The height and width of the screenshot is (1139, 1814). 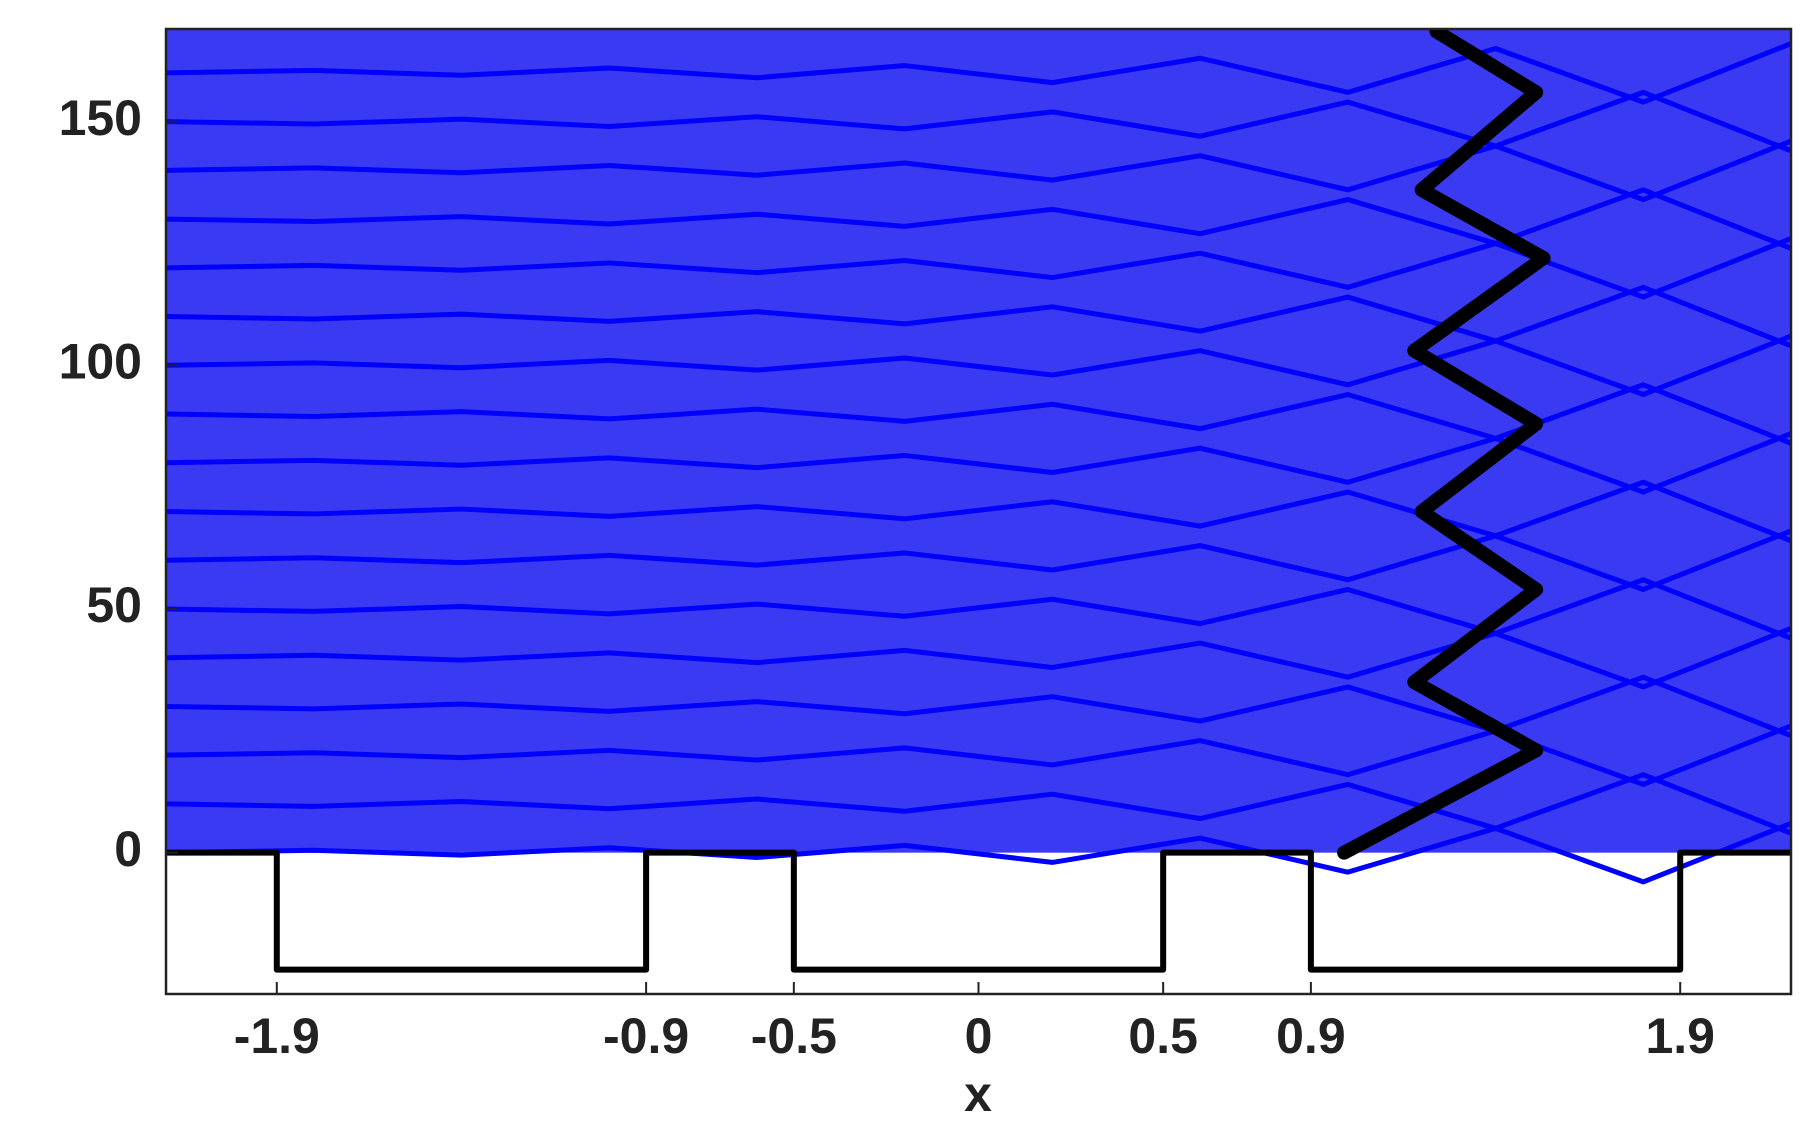 I want to click on x-tick-label: 0.9, so click(x=1311, y=1036).